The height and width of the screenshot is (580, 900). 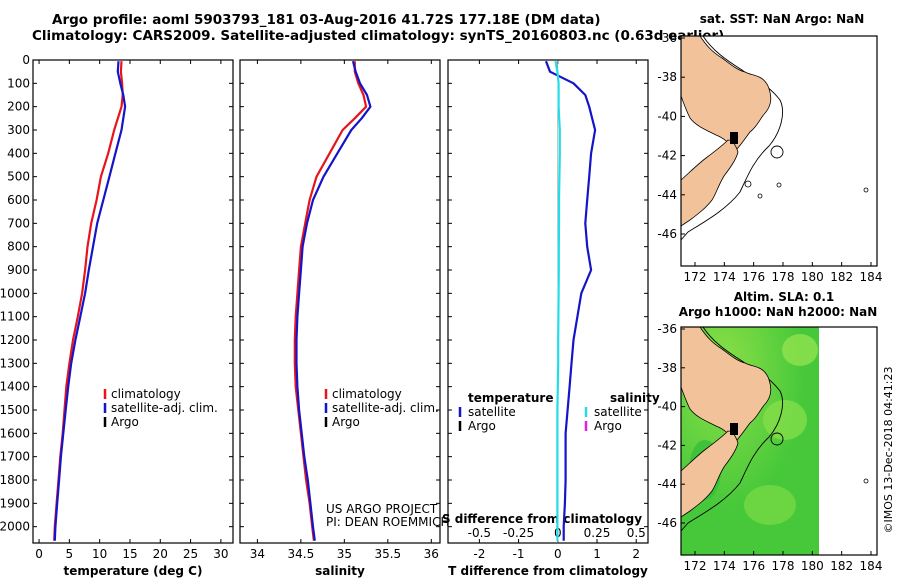 I want to click on salinity-xtick-label: 35, so click(x=344, y=554).